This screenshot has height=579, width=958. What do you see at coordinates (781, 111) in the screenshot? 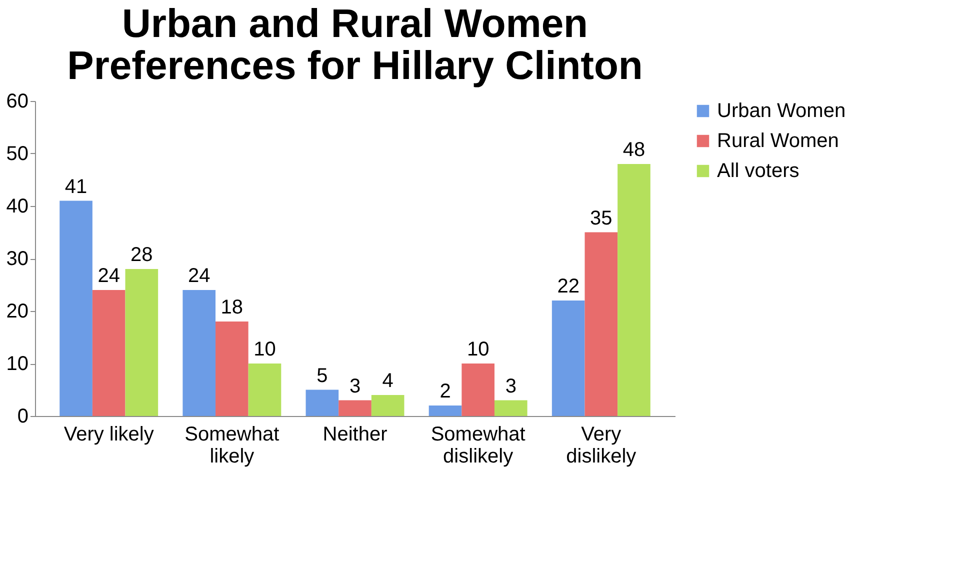
I see `legend-label: Urban Women` at bounding box center [781, 111].